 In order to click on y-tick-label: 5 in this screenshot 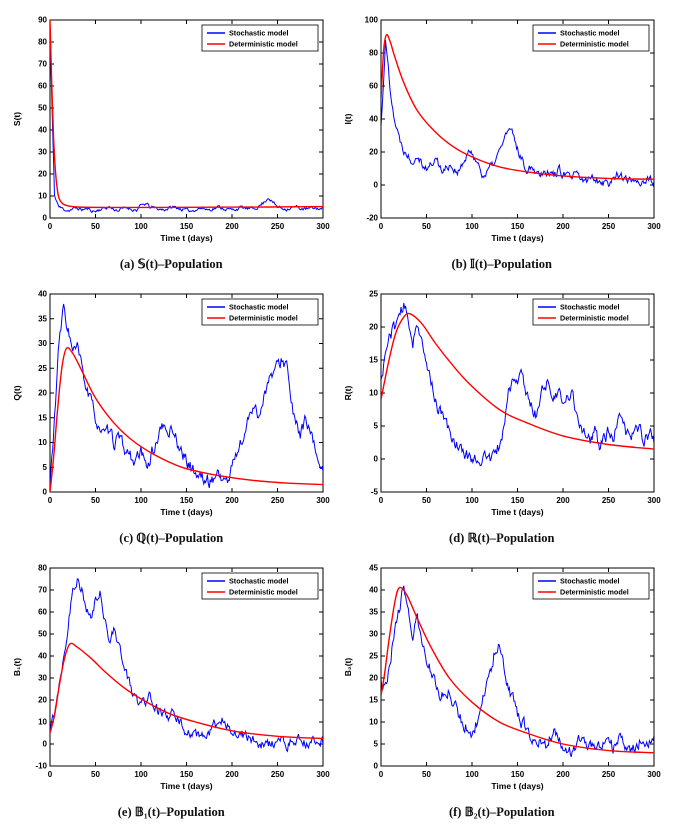, I will do `click(375, 426)`.